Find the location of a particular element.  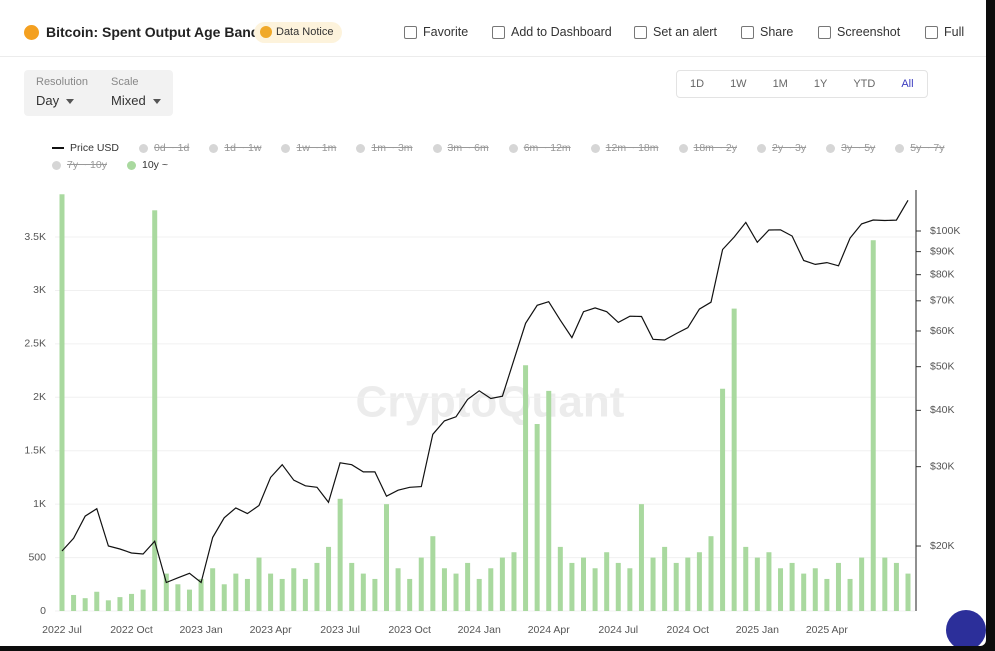

resolution-select: Day is located at coordinates (55, 100).